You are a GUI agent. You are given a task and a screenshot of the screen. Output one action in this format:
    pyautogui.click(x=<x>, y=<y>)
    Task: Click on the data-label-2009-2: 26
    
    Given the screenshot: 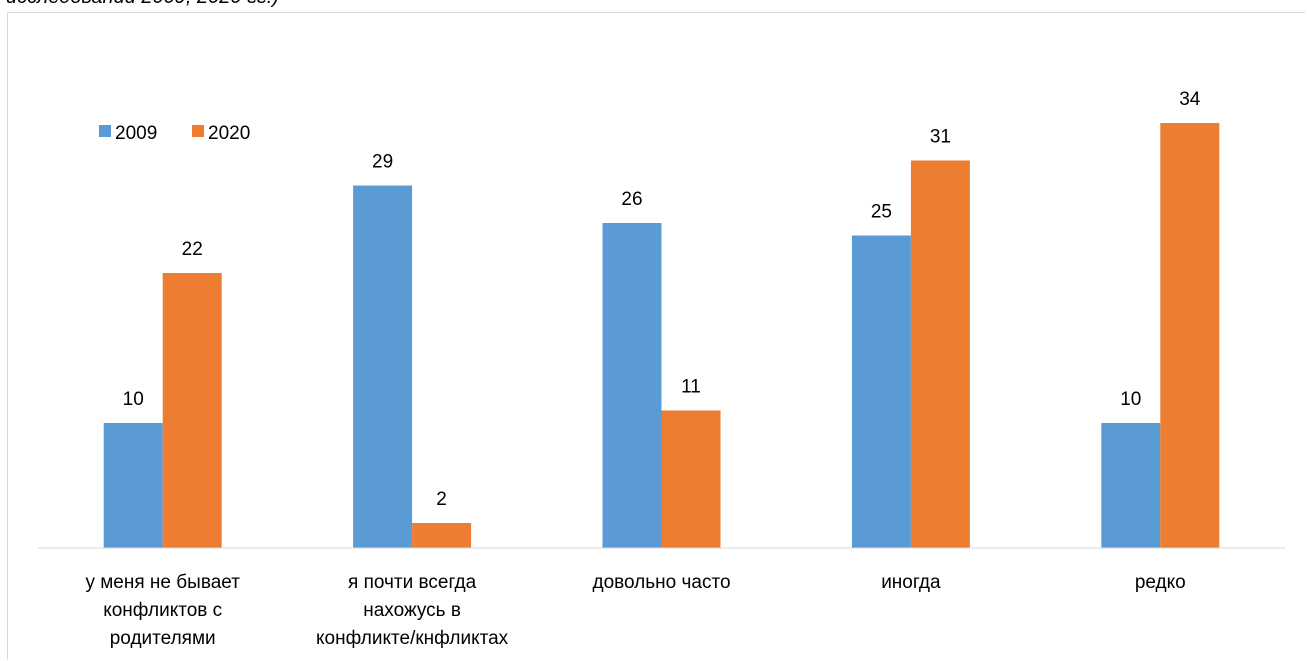 What is the action you would take?
    pyautogui.click(x=631, y=199)
    